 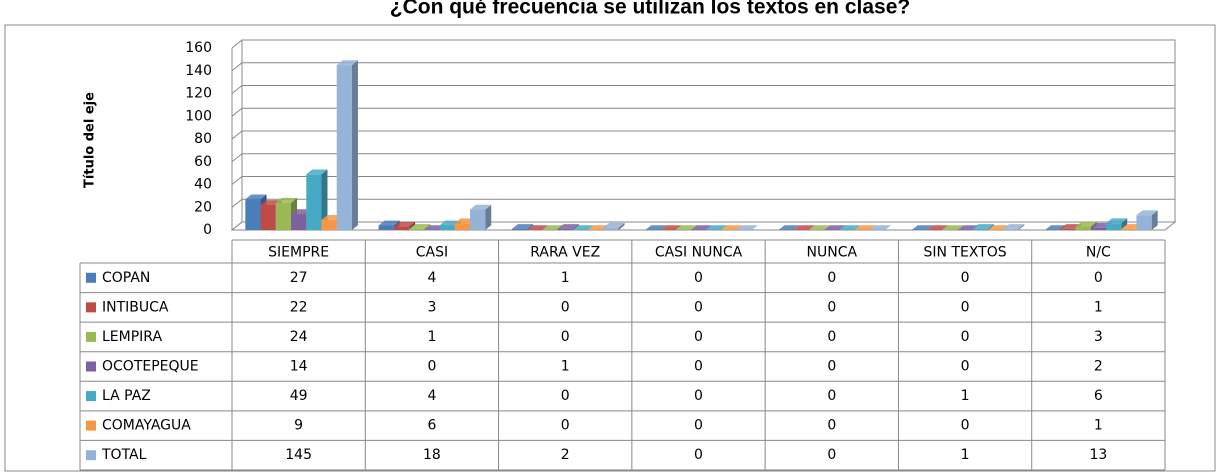 What do you see at coordinates (146, 426) in the screenshot?
I see `legend-label: COMAYAGUA` at bounding box center [146, 426].